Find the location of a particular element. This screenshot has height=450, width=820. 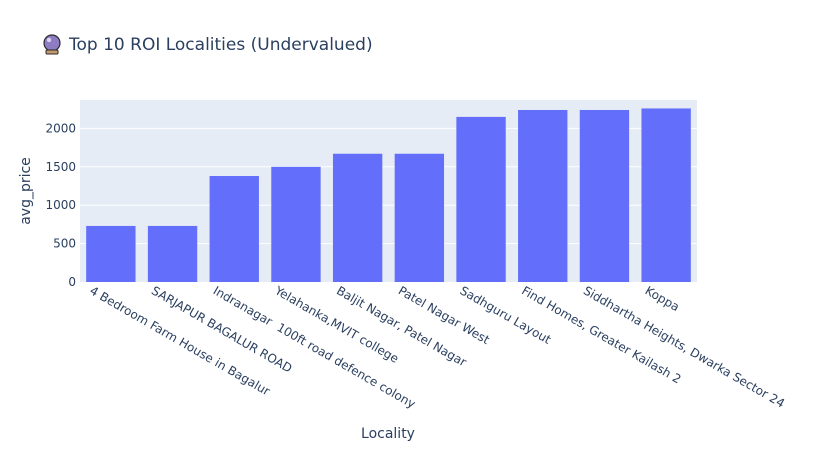

y-axis-ticks: 0 500 1000 1500 2000 is located at coordinates (60, 205).